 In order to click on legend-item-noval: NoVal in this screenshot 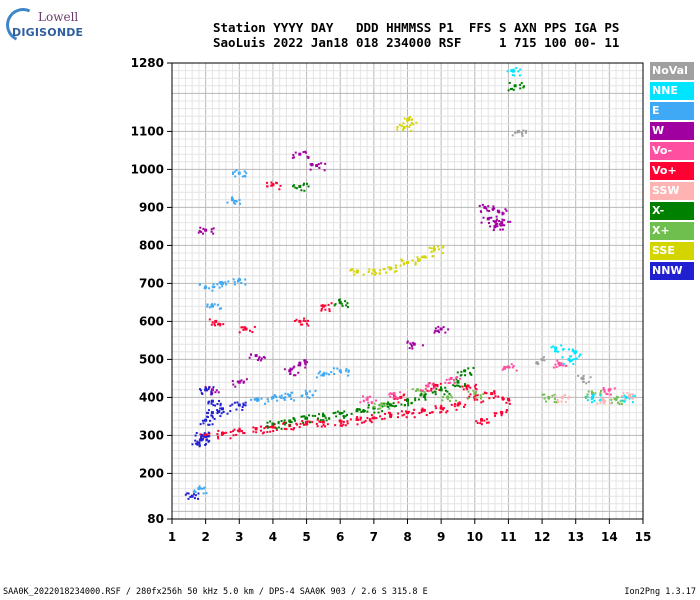, I will do `click(672, 71)`.